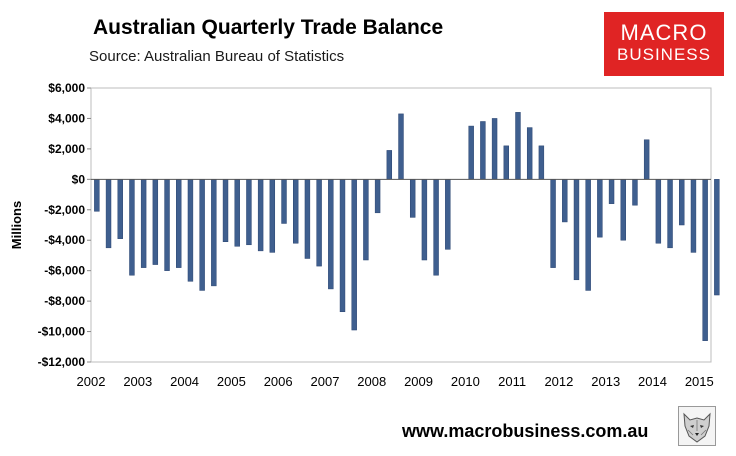 The height and width of the screenshot is (456, 736). Describe the element at coordinates (137, 381) in the screenshot. I see `x-tick-label: 2003` at that location.